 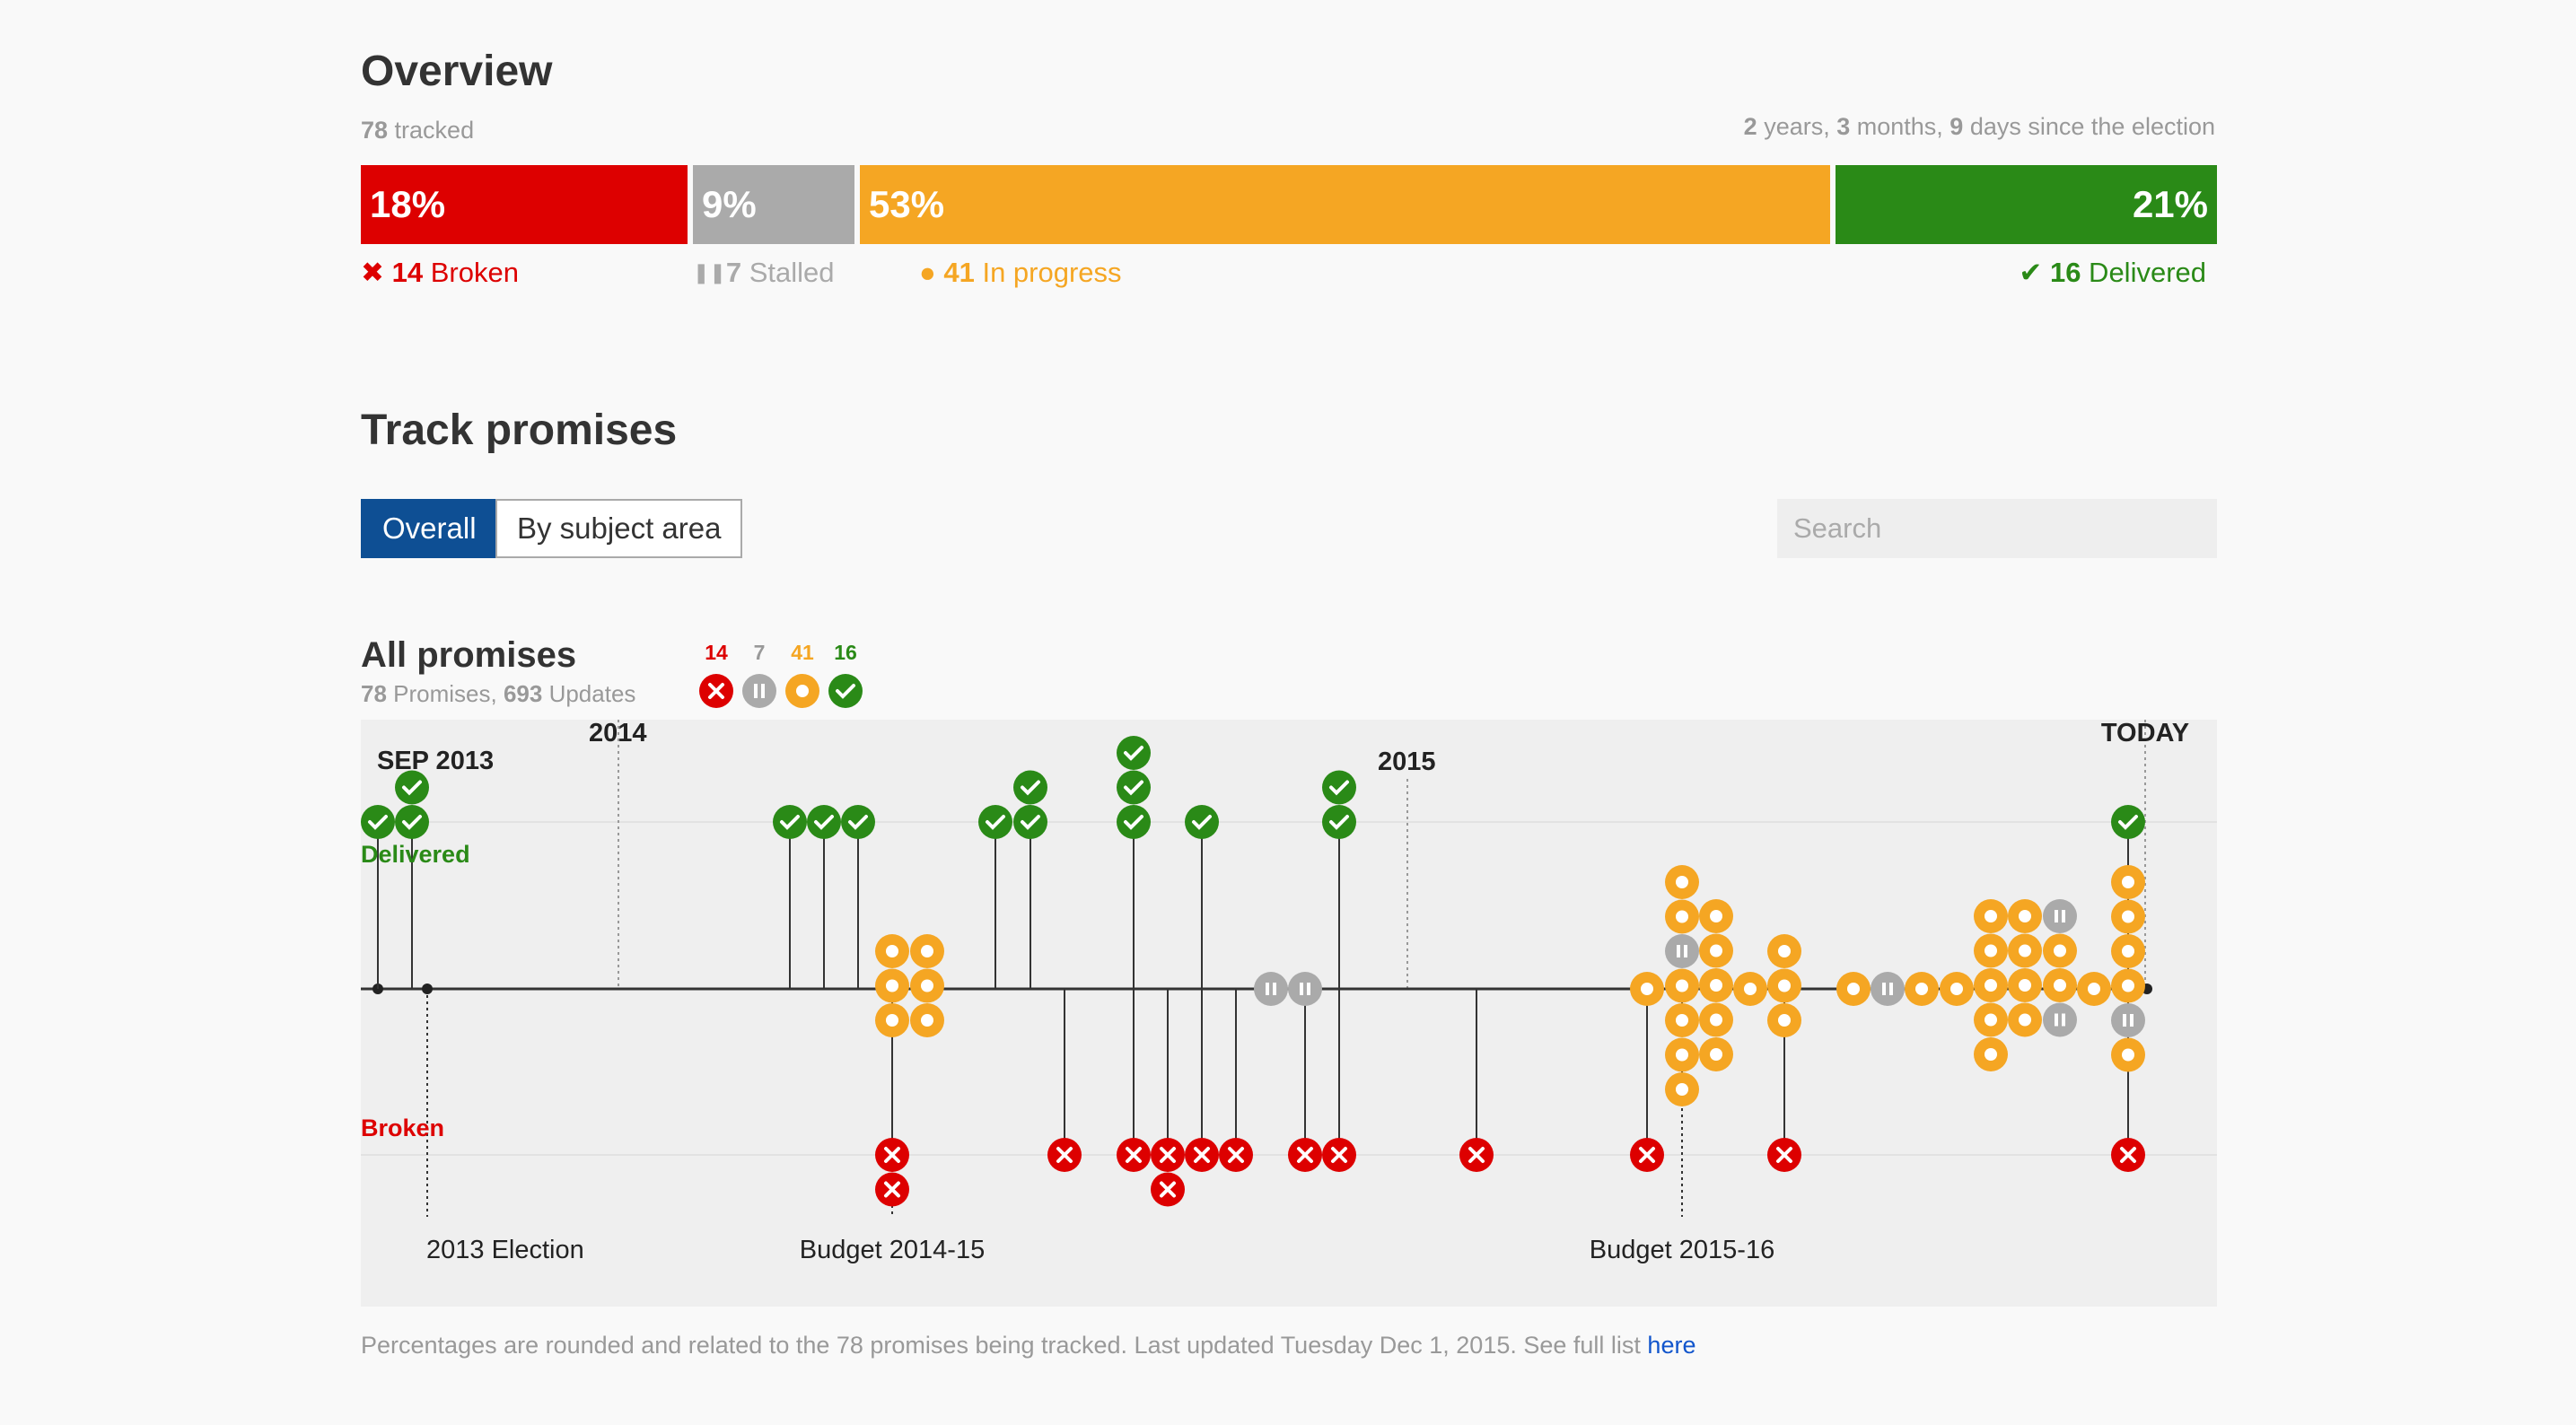 What do you see at coordinates (440, 272) in the screenshot?
I see `broken-label: ✖ 14 Broken` at bounding box center [440, 272].